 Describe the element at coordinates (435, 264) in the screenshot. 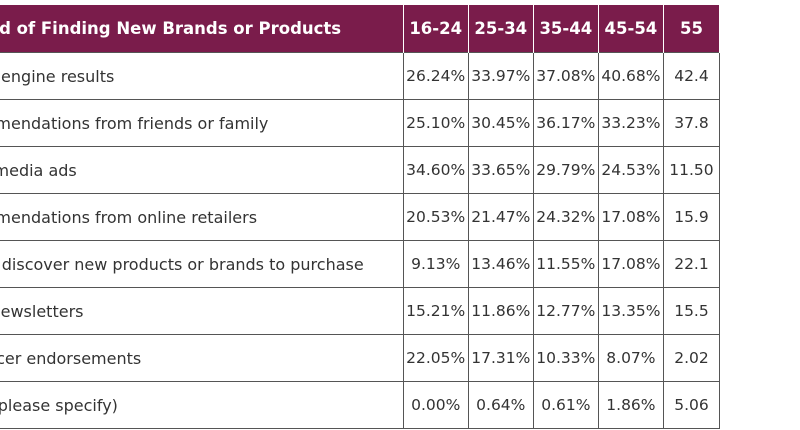

I see `value-cell: 9.13%` at that location.